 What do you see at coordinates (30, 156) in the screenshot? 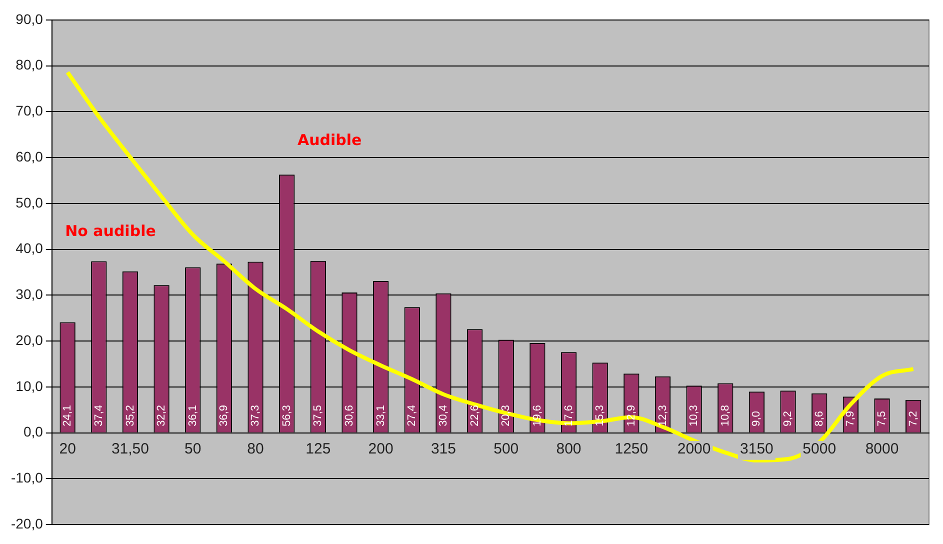
I see `y-tick-label: 60,0` at bounding box center [30, 156].